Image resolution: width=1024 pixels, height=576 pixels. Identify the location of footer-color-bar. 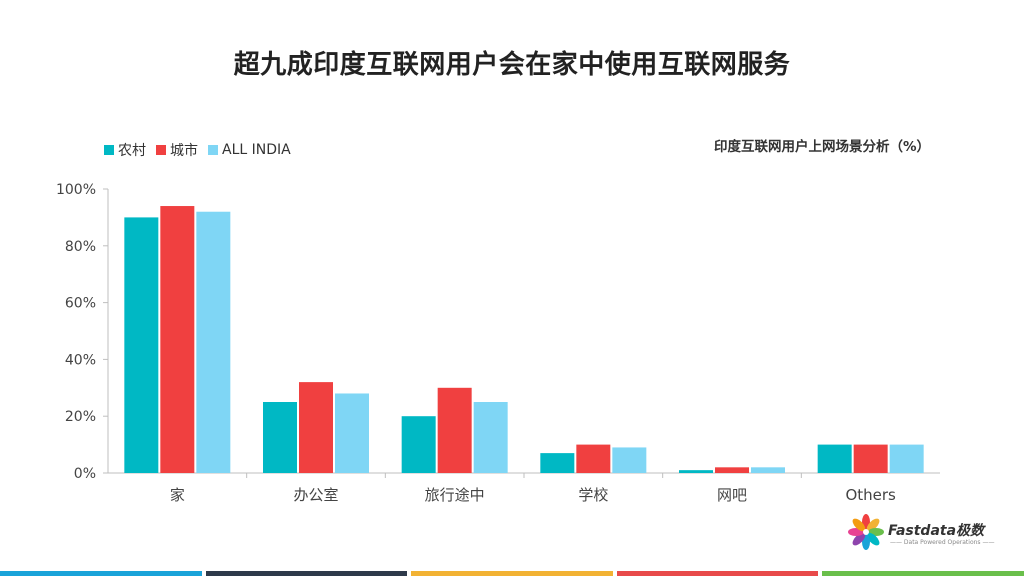
(512, 573).